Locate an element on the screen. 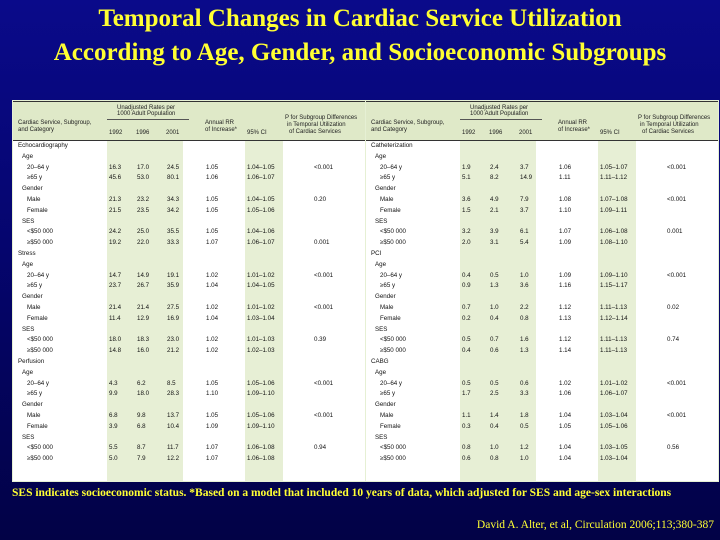 The height and width of the screenshot is (540, 720). cell-v1996: 6.8 is located at coordinates (141, 426).